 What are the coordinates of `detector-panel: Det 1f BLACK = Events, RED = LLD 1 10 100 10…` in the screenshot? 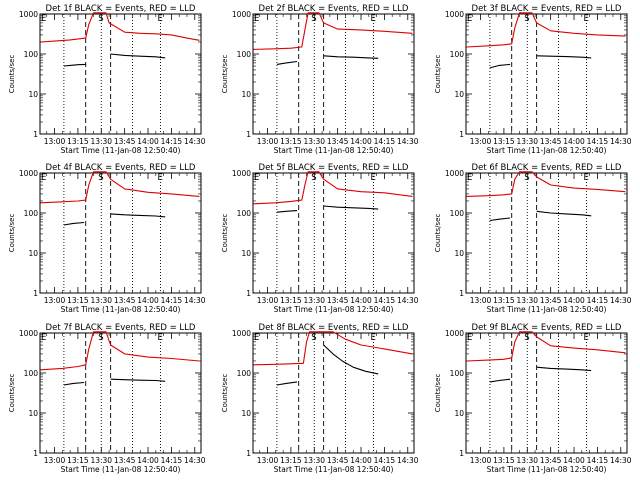 It's located at (107, 79).